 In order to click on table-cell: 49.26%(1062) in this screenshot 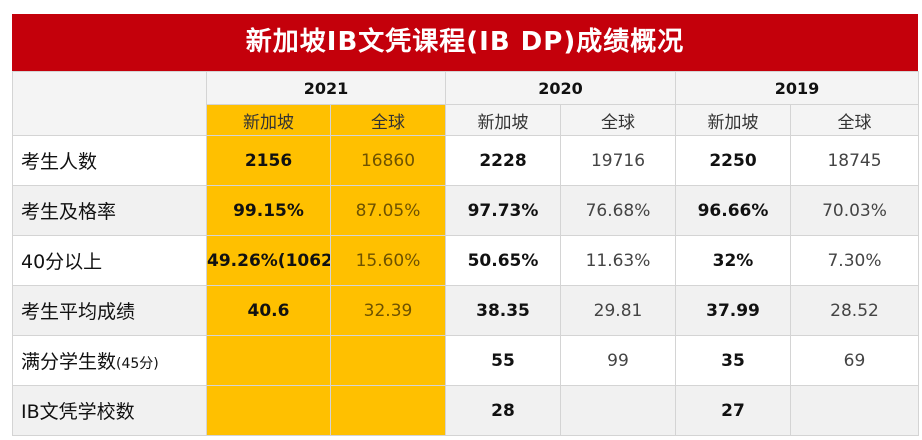, I will do `click(268, 260)`.